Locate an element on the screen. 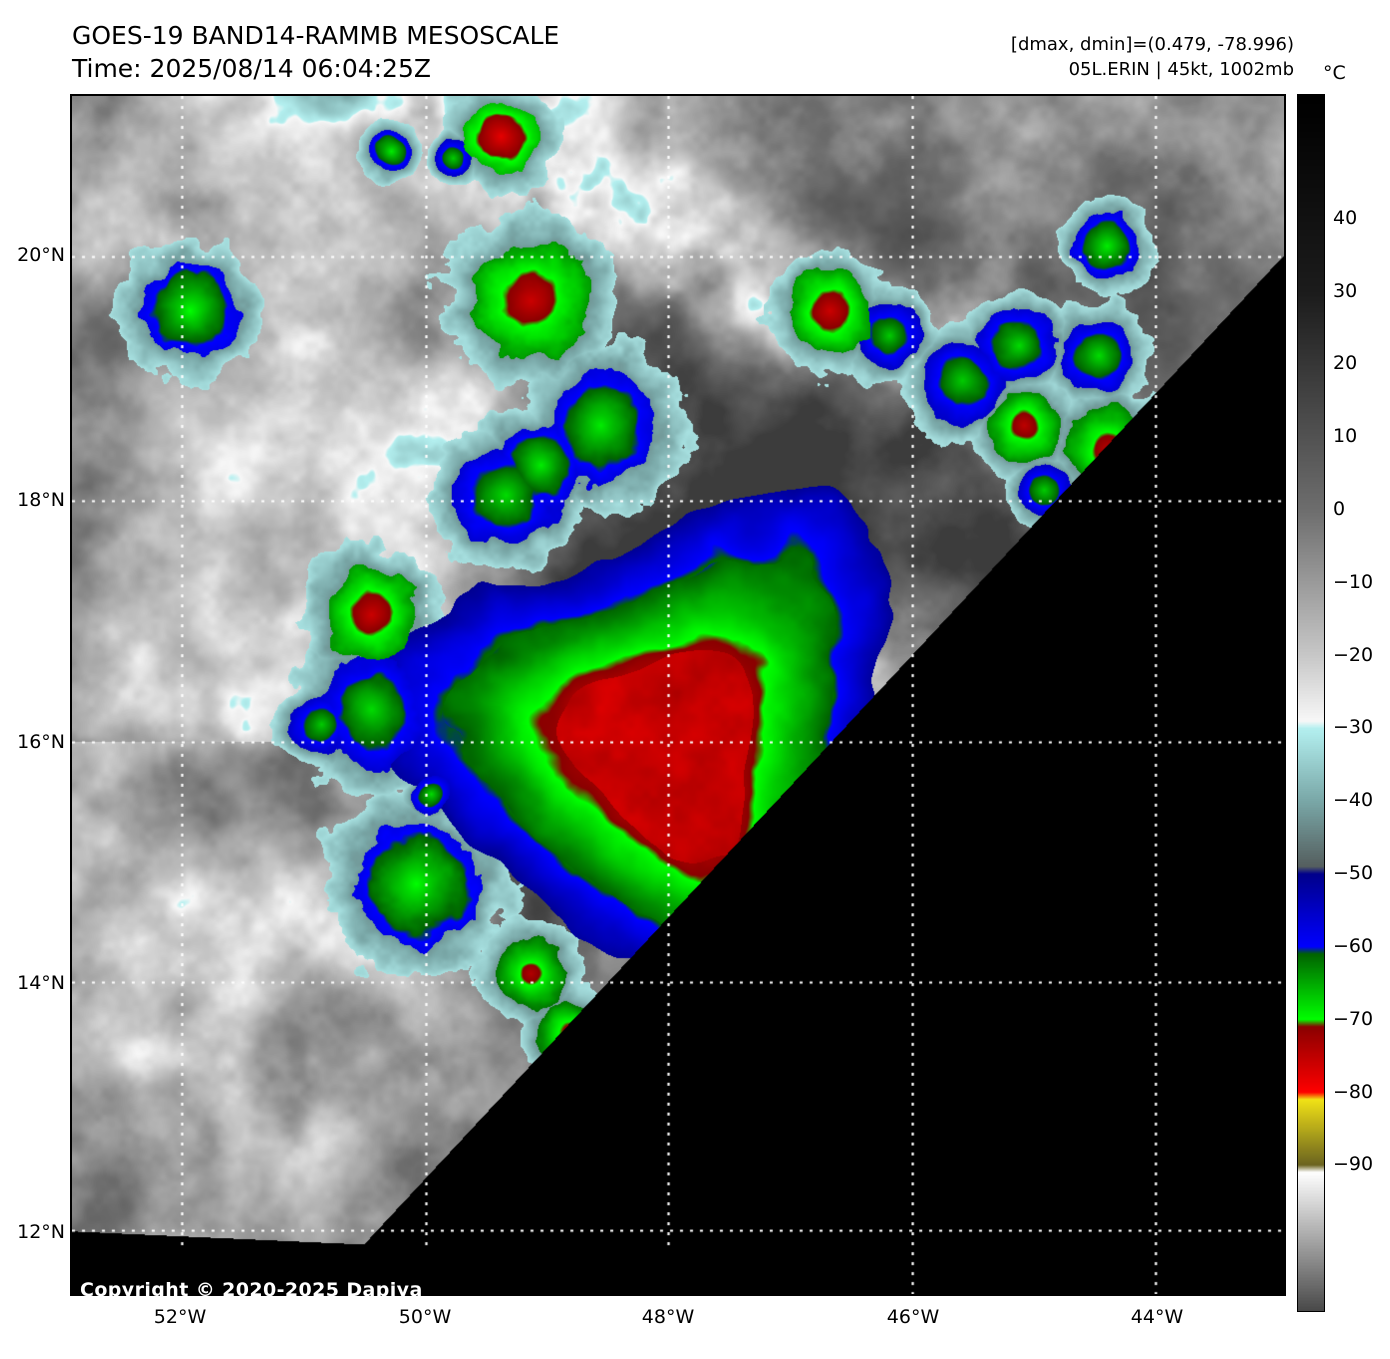 The height and width of the screenshot is (1359, 1390). colorbar-gradient is located at coordinates (1311, 703).